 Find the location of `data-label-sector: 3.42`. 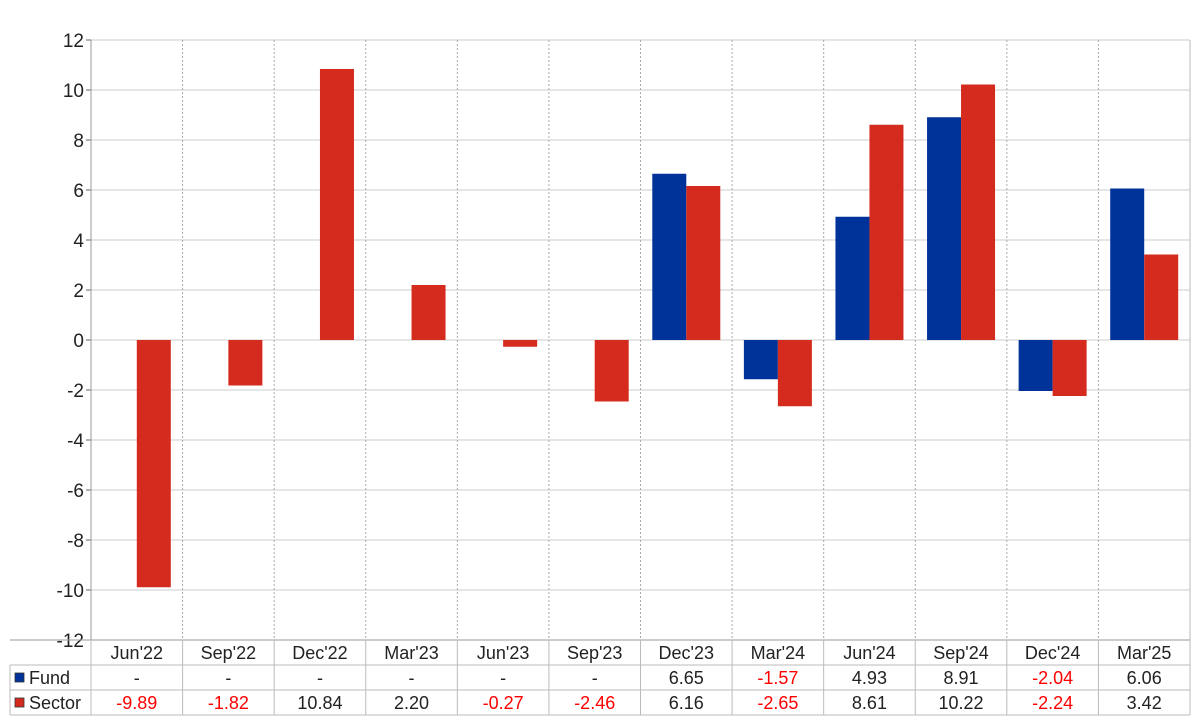

data-label-sector: 3.42 is located at coordinates (1144, 703).